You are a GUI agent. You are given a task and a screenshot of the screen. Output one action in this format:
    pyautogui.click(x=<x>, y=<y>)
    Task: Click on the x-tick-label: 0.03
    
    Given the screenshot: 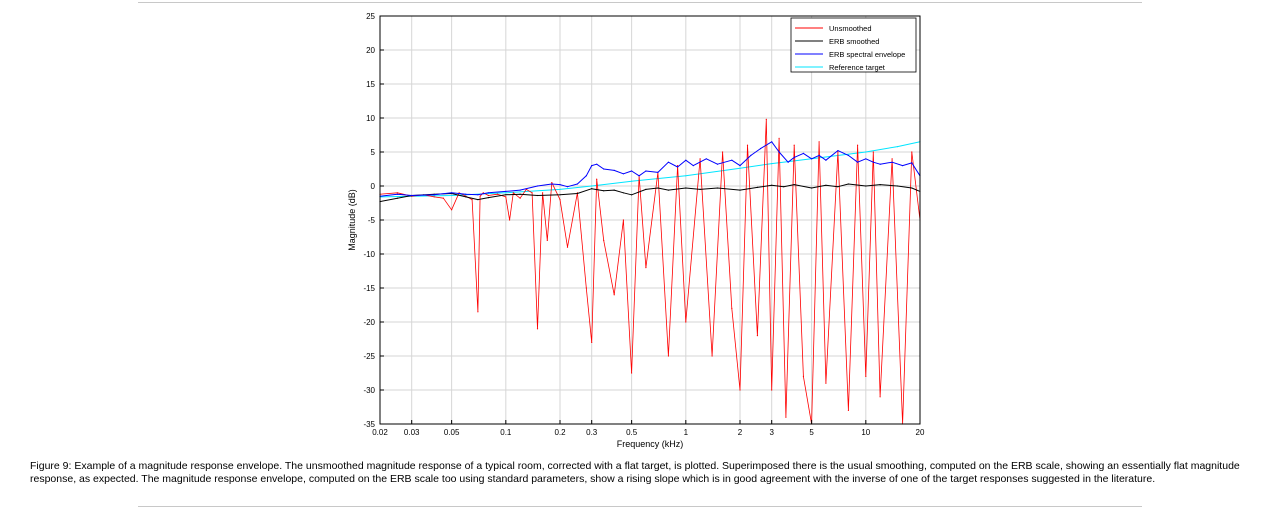 What is the action you would take?
    pyautogui.click(x=412, y=432)
    